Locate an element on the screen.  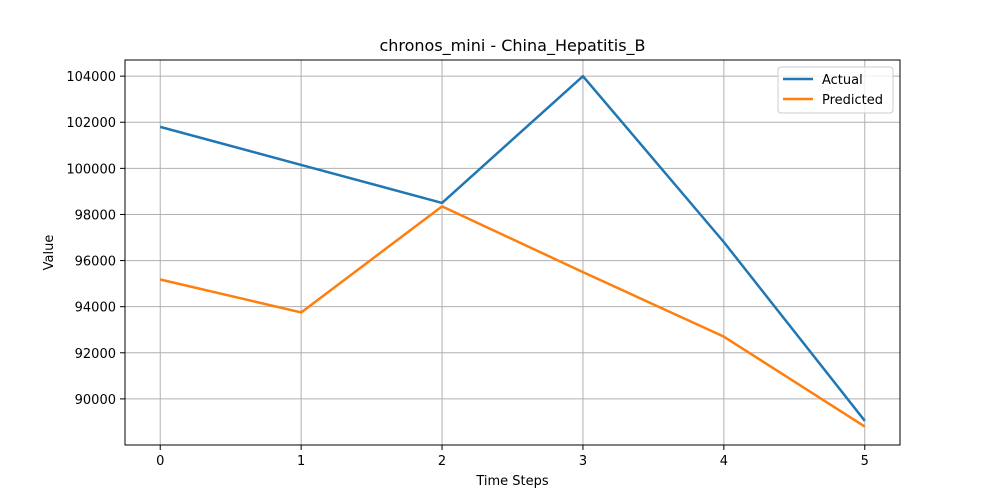
x-tick-label: 3 is located at coordinates (583, 461).